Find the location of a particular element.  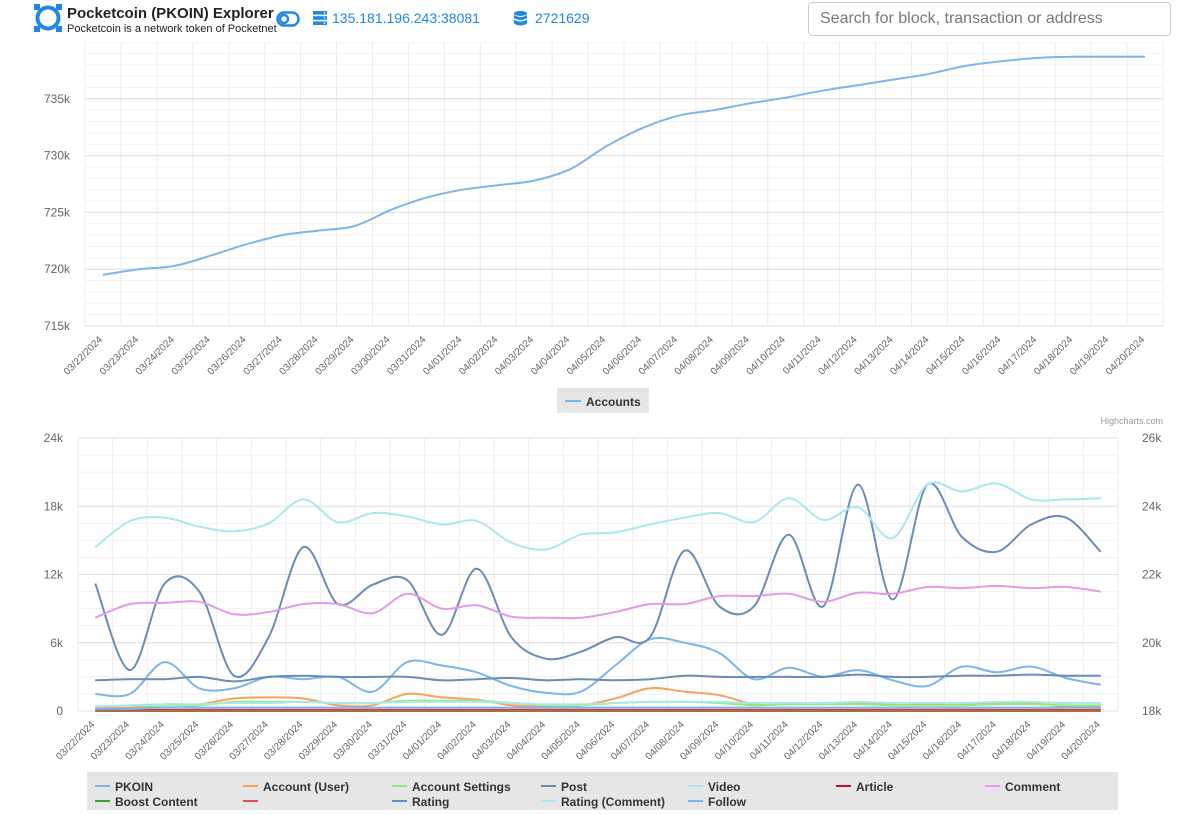

x-tick-label: 04/20/2024 is located at coordinates (1125, 355).